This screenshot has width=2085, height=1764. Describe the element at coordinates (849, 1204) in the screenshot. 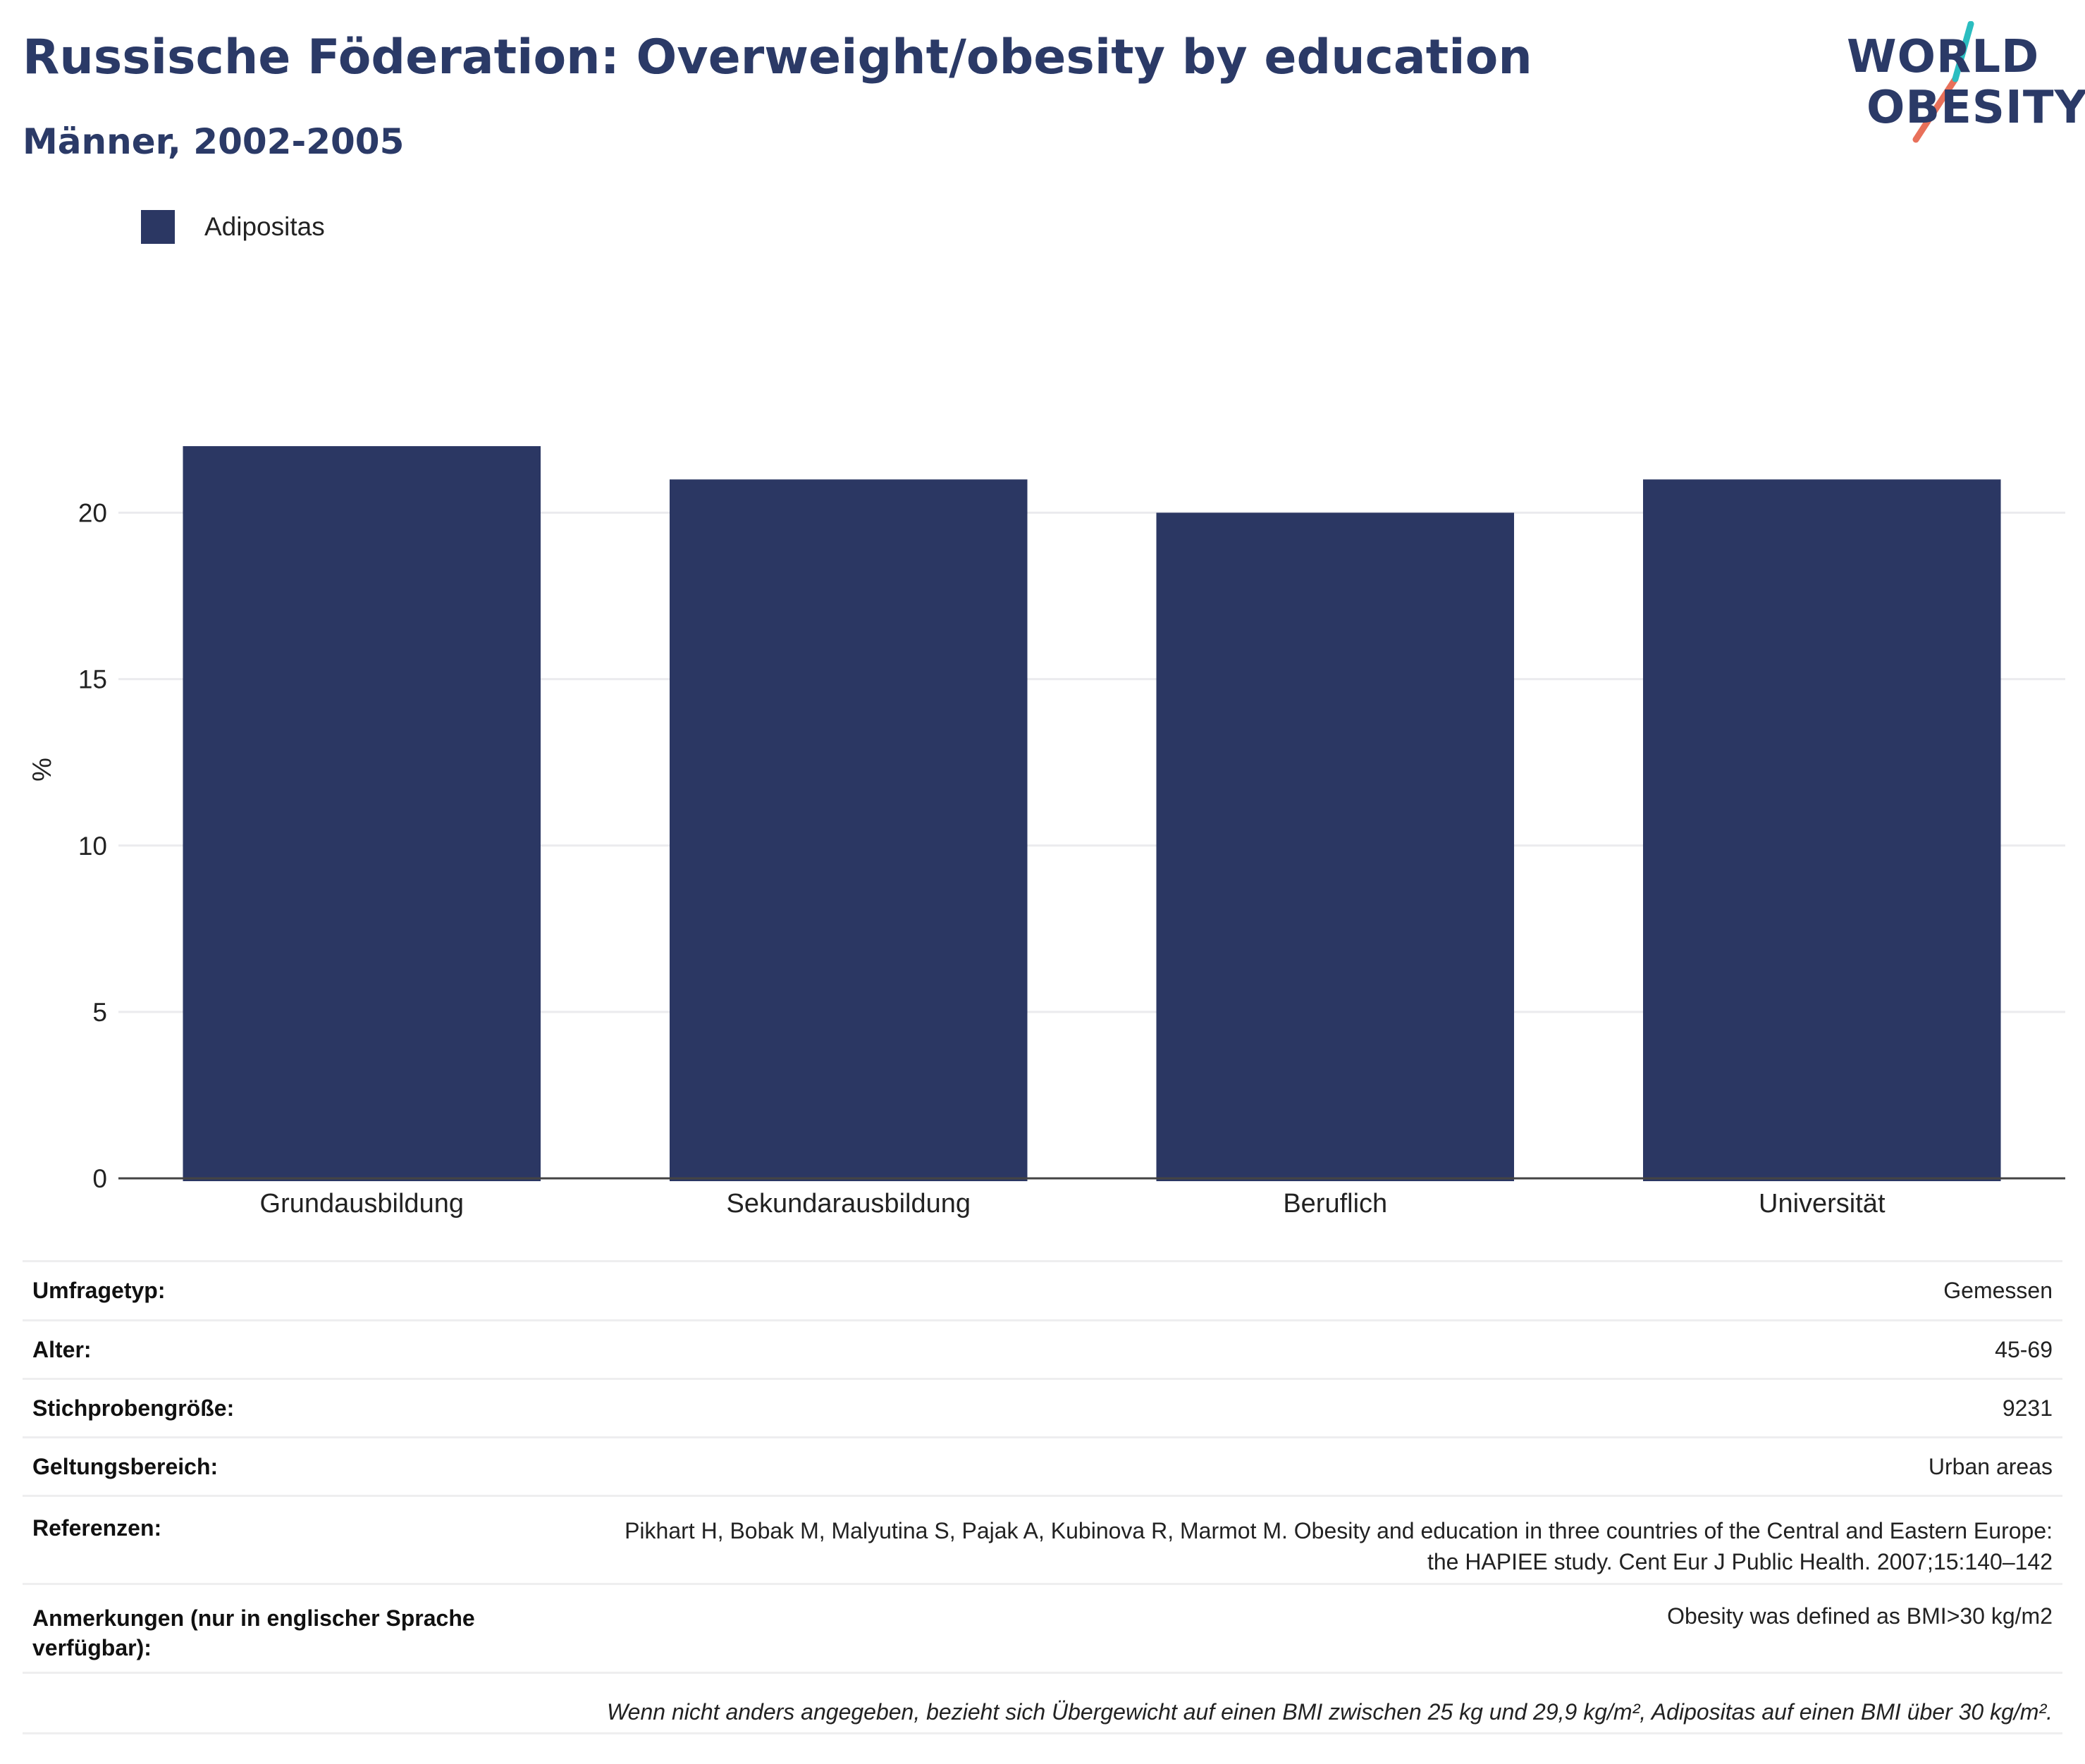

I see `x-tick-label: Sekundarausbildung` at that location.